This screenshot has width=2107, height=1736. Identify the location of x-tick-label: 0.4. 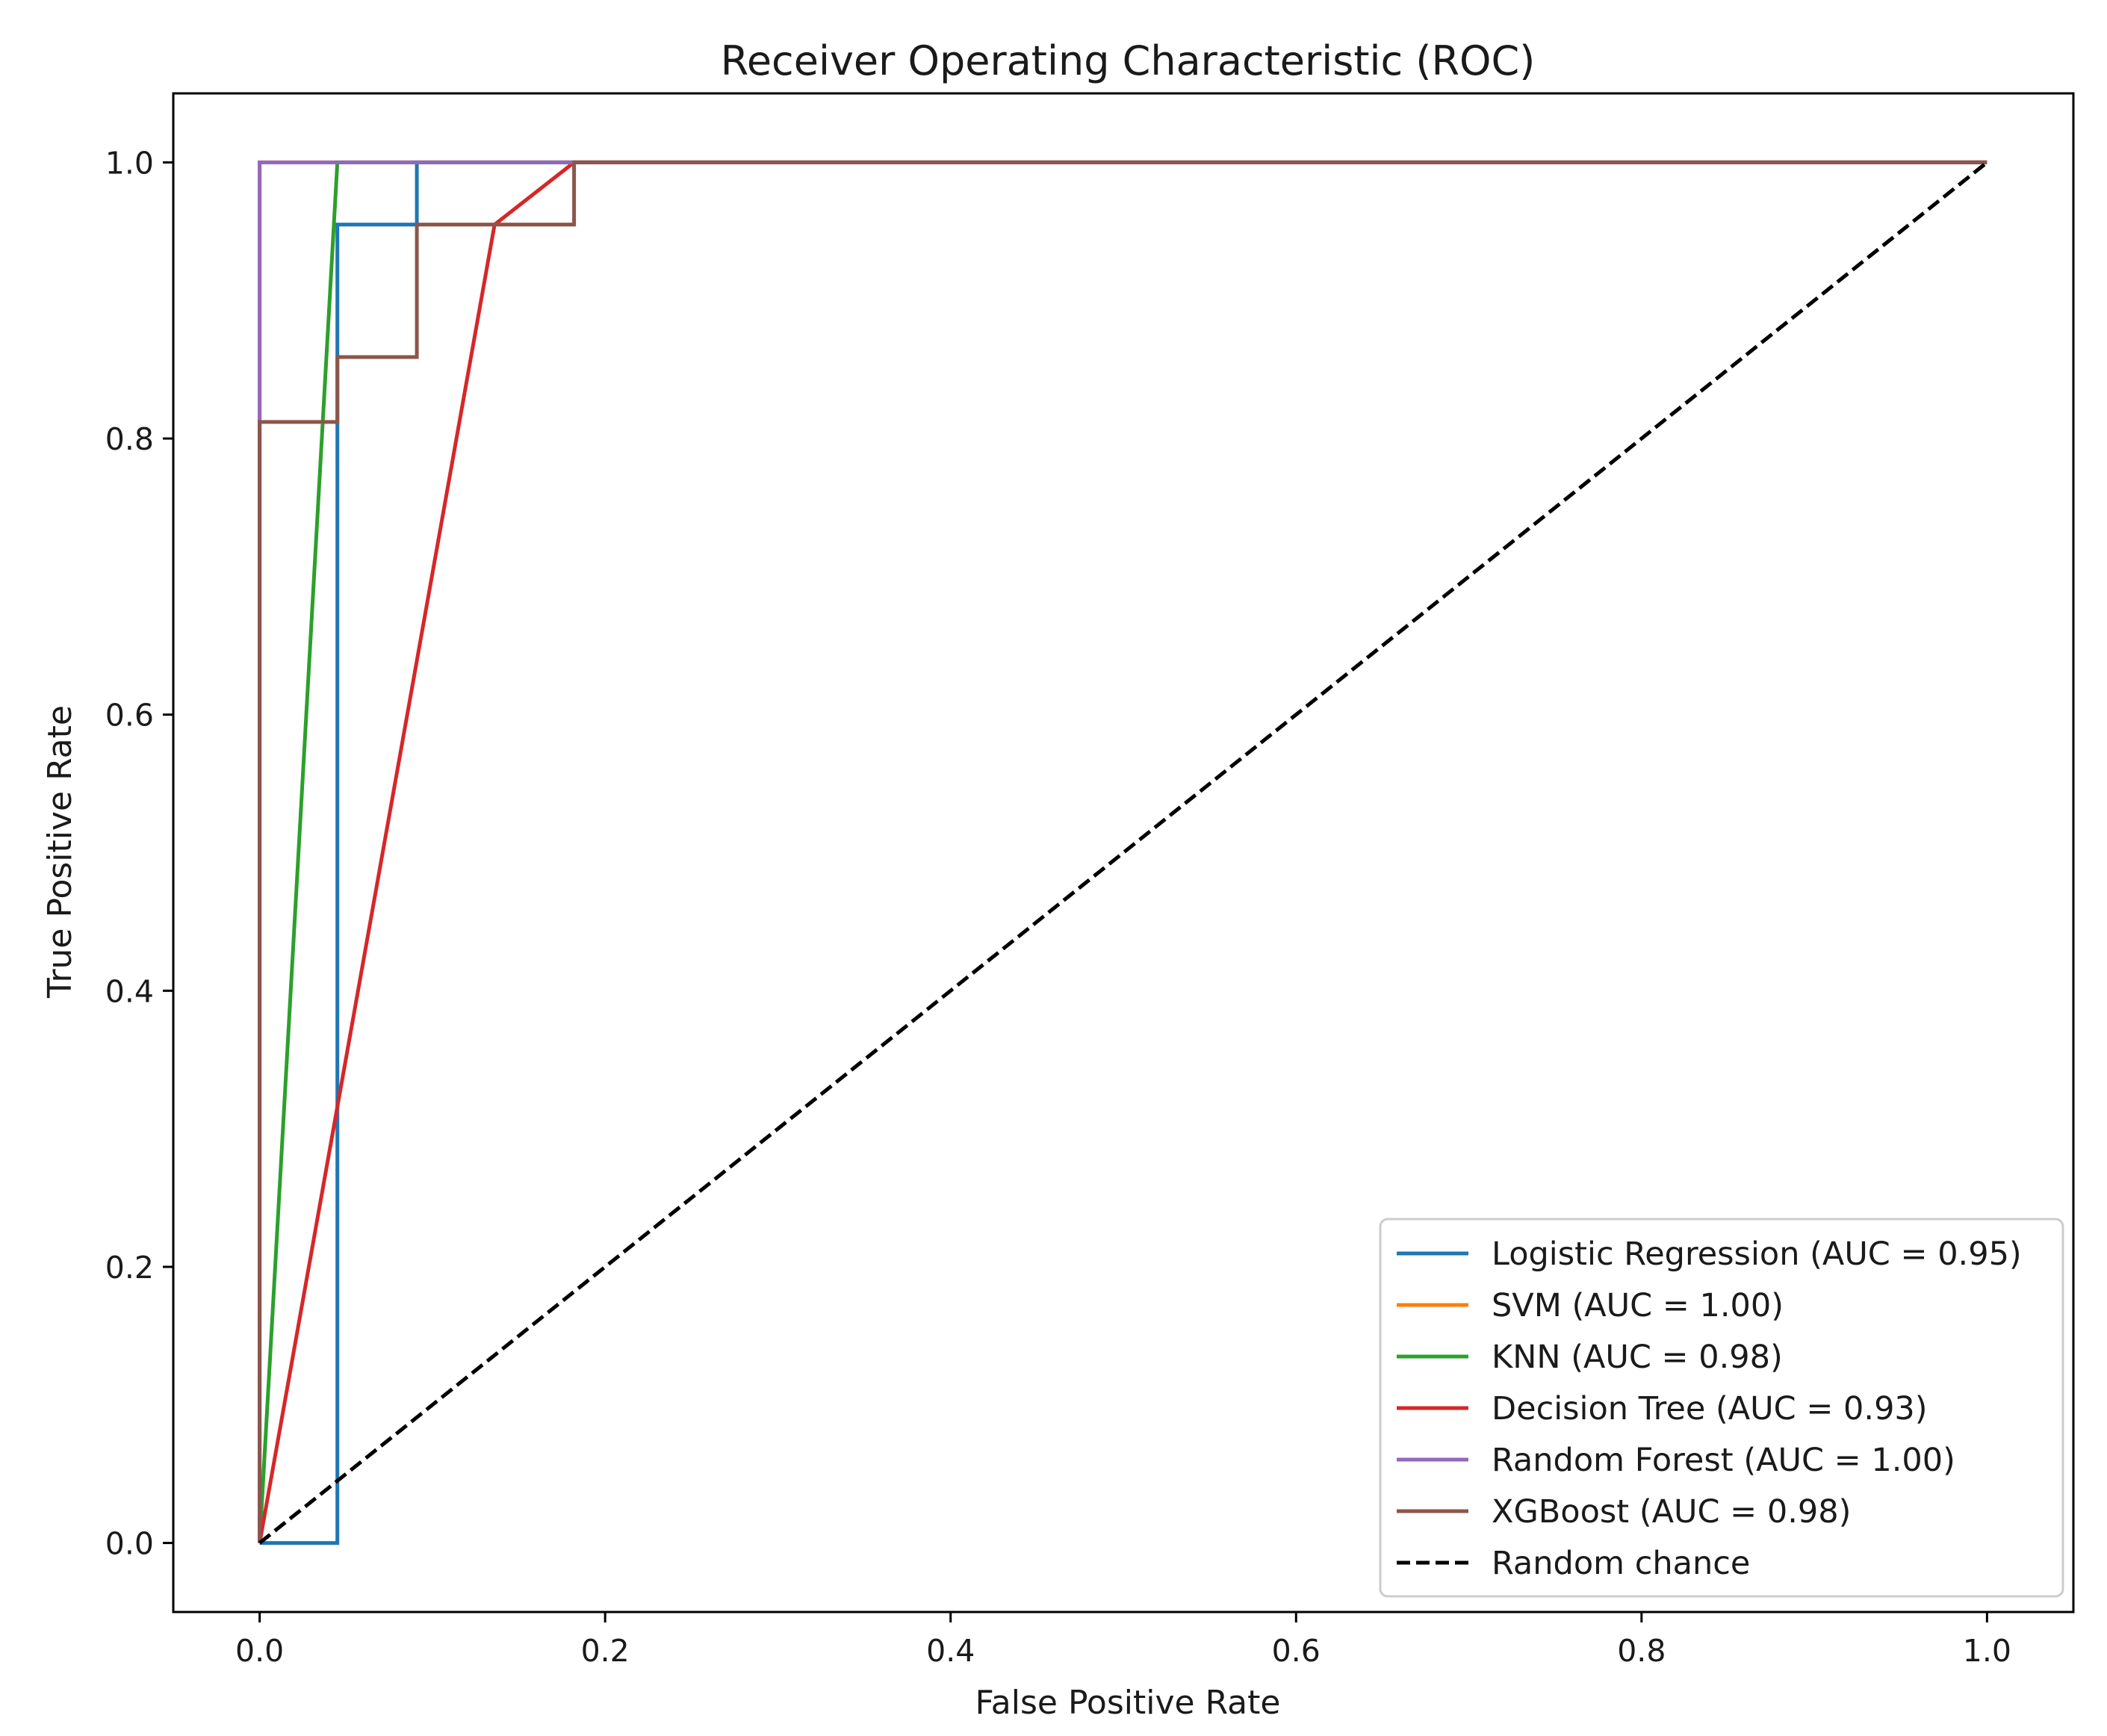
(950, 1651).